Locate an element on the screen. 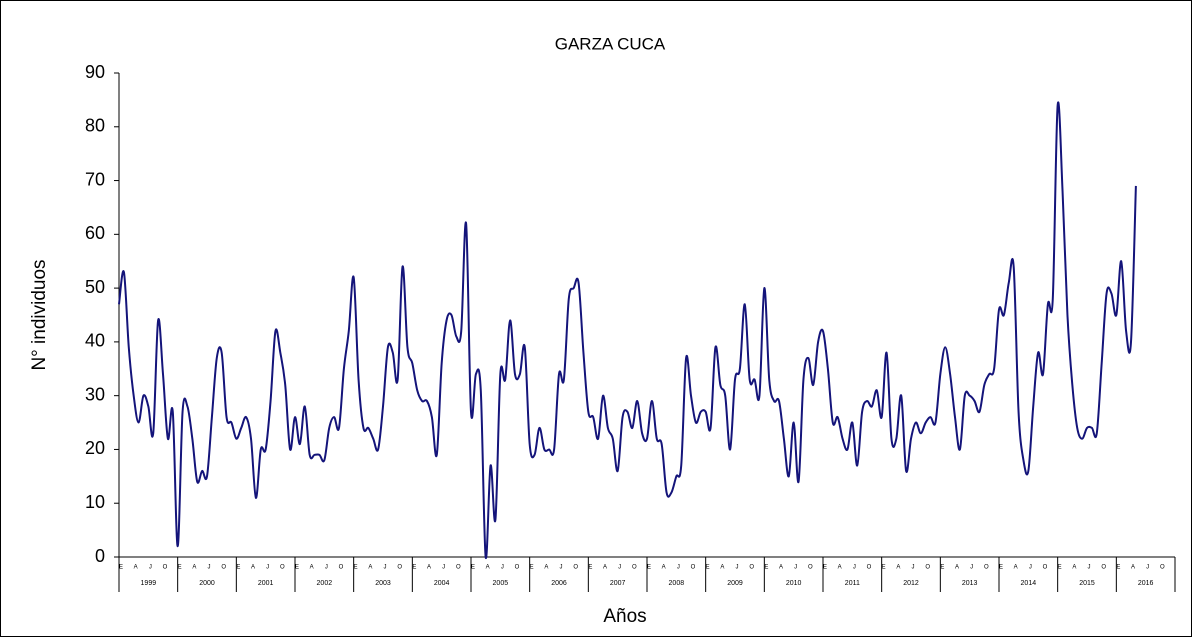  y-tick-label: 50 is located at coordinates (95, 287).